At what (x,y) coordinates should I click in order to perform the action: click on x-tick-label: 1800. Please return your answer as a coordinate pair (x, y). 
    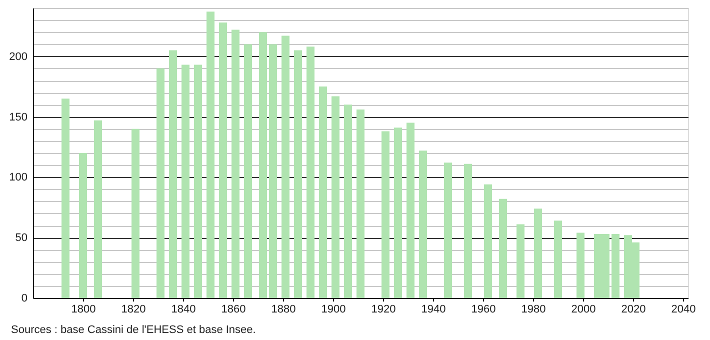
    Looking at the image, I should click on (83, 310).